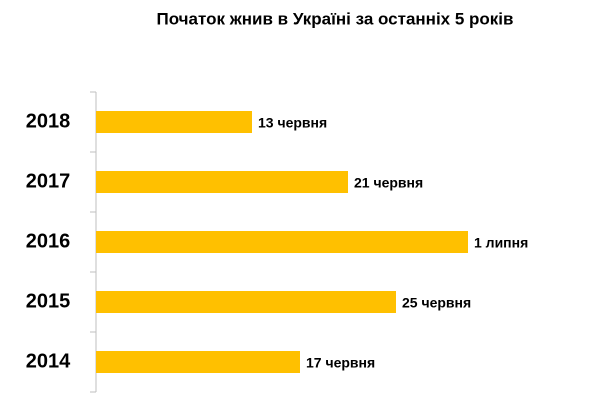 This screenshot has height=413, width=614. What do you see at coordinates (48, 121) in the screenshot?
I see `y-tick-label: 2018` at bounding box center [48, 121].